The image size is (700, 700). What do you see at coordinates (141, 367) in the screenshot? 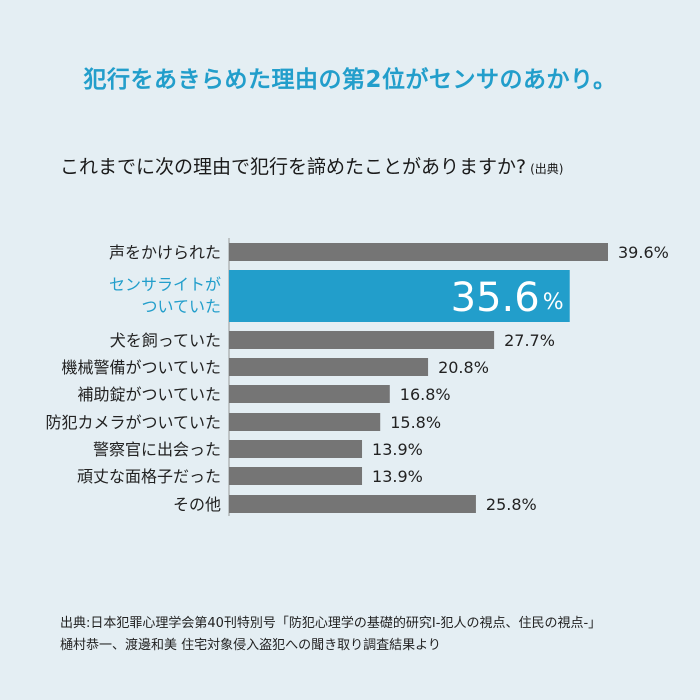
I see `category-label-3: 機械警備がついていた` at bounding box center [141, 367].